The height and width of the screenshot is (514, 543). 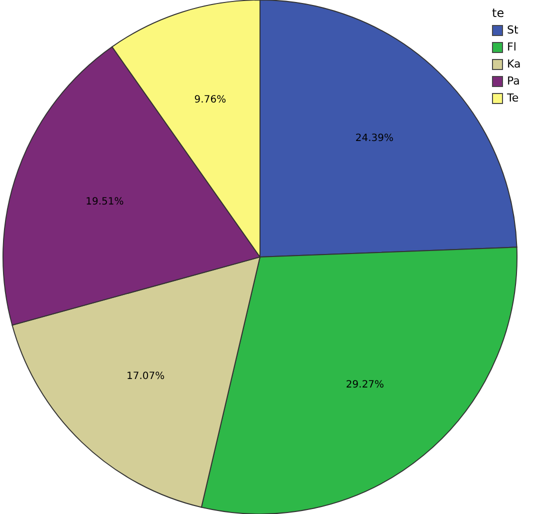 I want to click on data-label: 29.27%, so click(x=365, y=384).